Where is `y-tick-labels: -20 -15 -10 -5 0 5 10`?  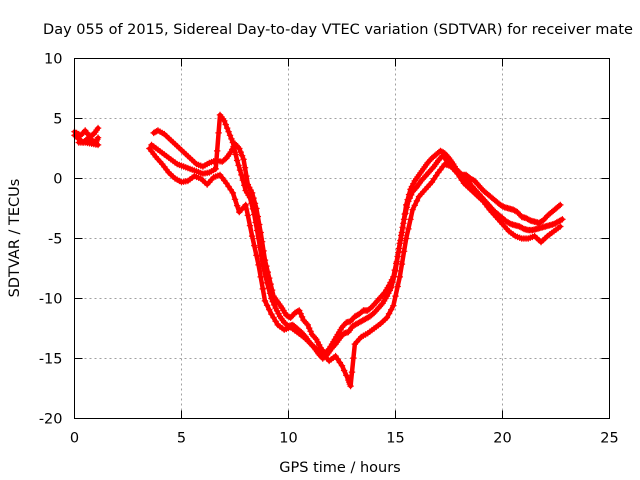
y-tick-labels: -20 -15 -10 -5 0 5 10 is located at coordinates (51, 240).